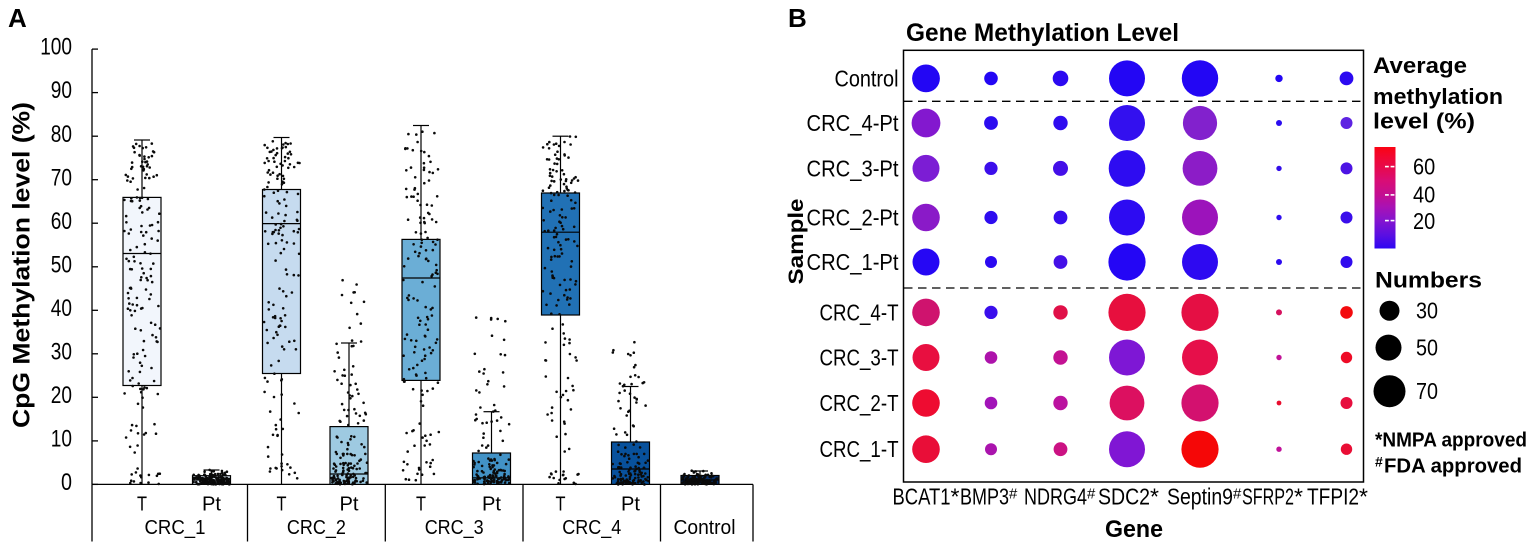  I want to click on svg-text: Septin9, so click(1200, 497).